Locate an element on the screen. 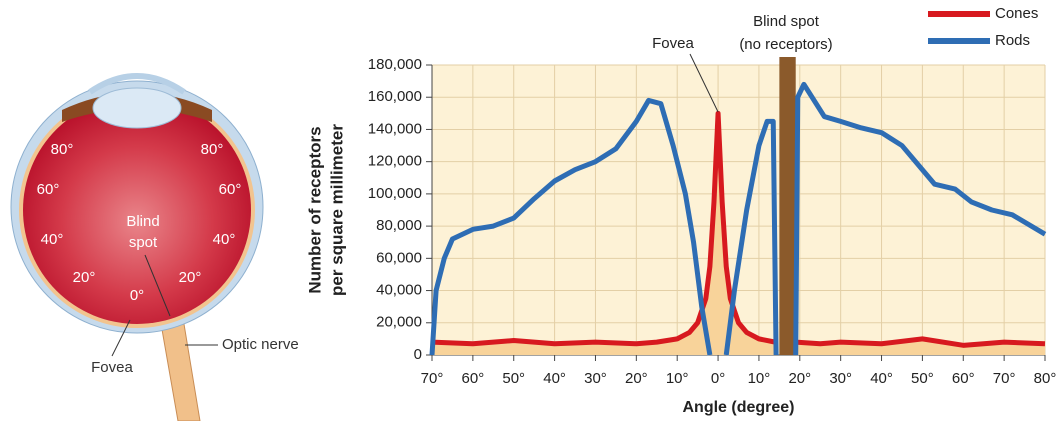 The width and height of the screenshot is (1059, 421). optic-nerve is located at coordinates (180, 369).